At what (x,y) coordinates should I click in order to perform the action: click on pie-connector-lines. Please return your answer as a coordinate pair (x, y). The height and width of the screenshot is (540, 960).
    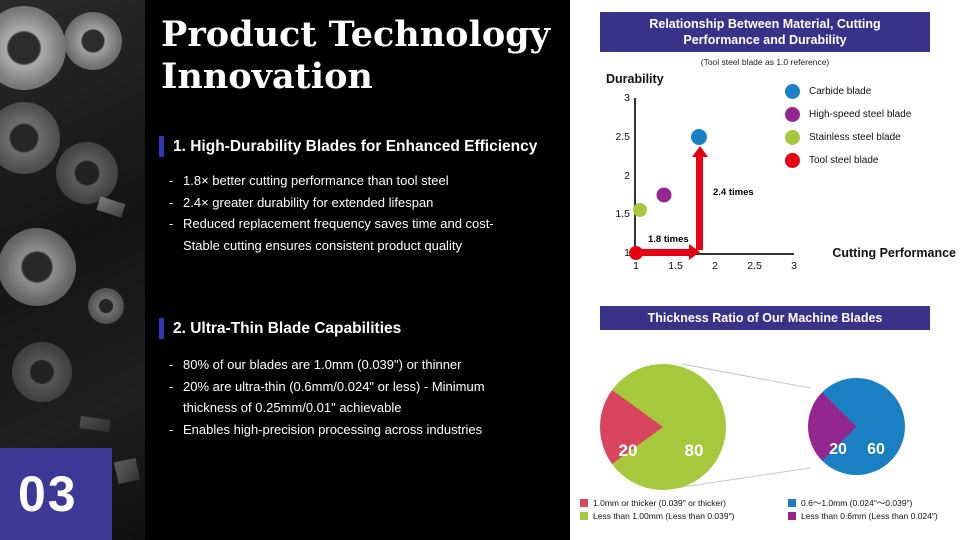
    Looking at the image, I should click on (743, 426).